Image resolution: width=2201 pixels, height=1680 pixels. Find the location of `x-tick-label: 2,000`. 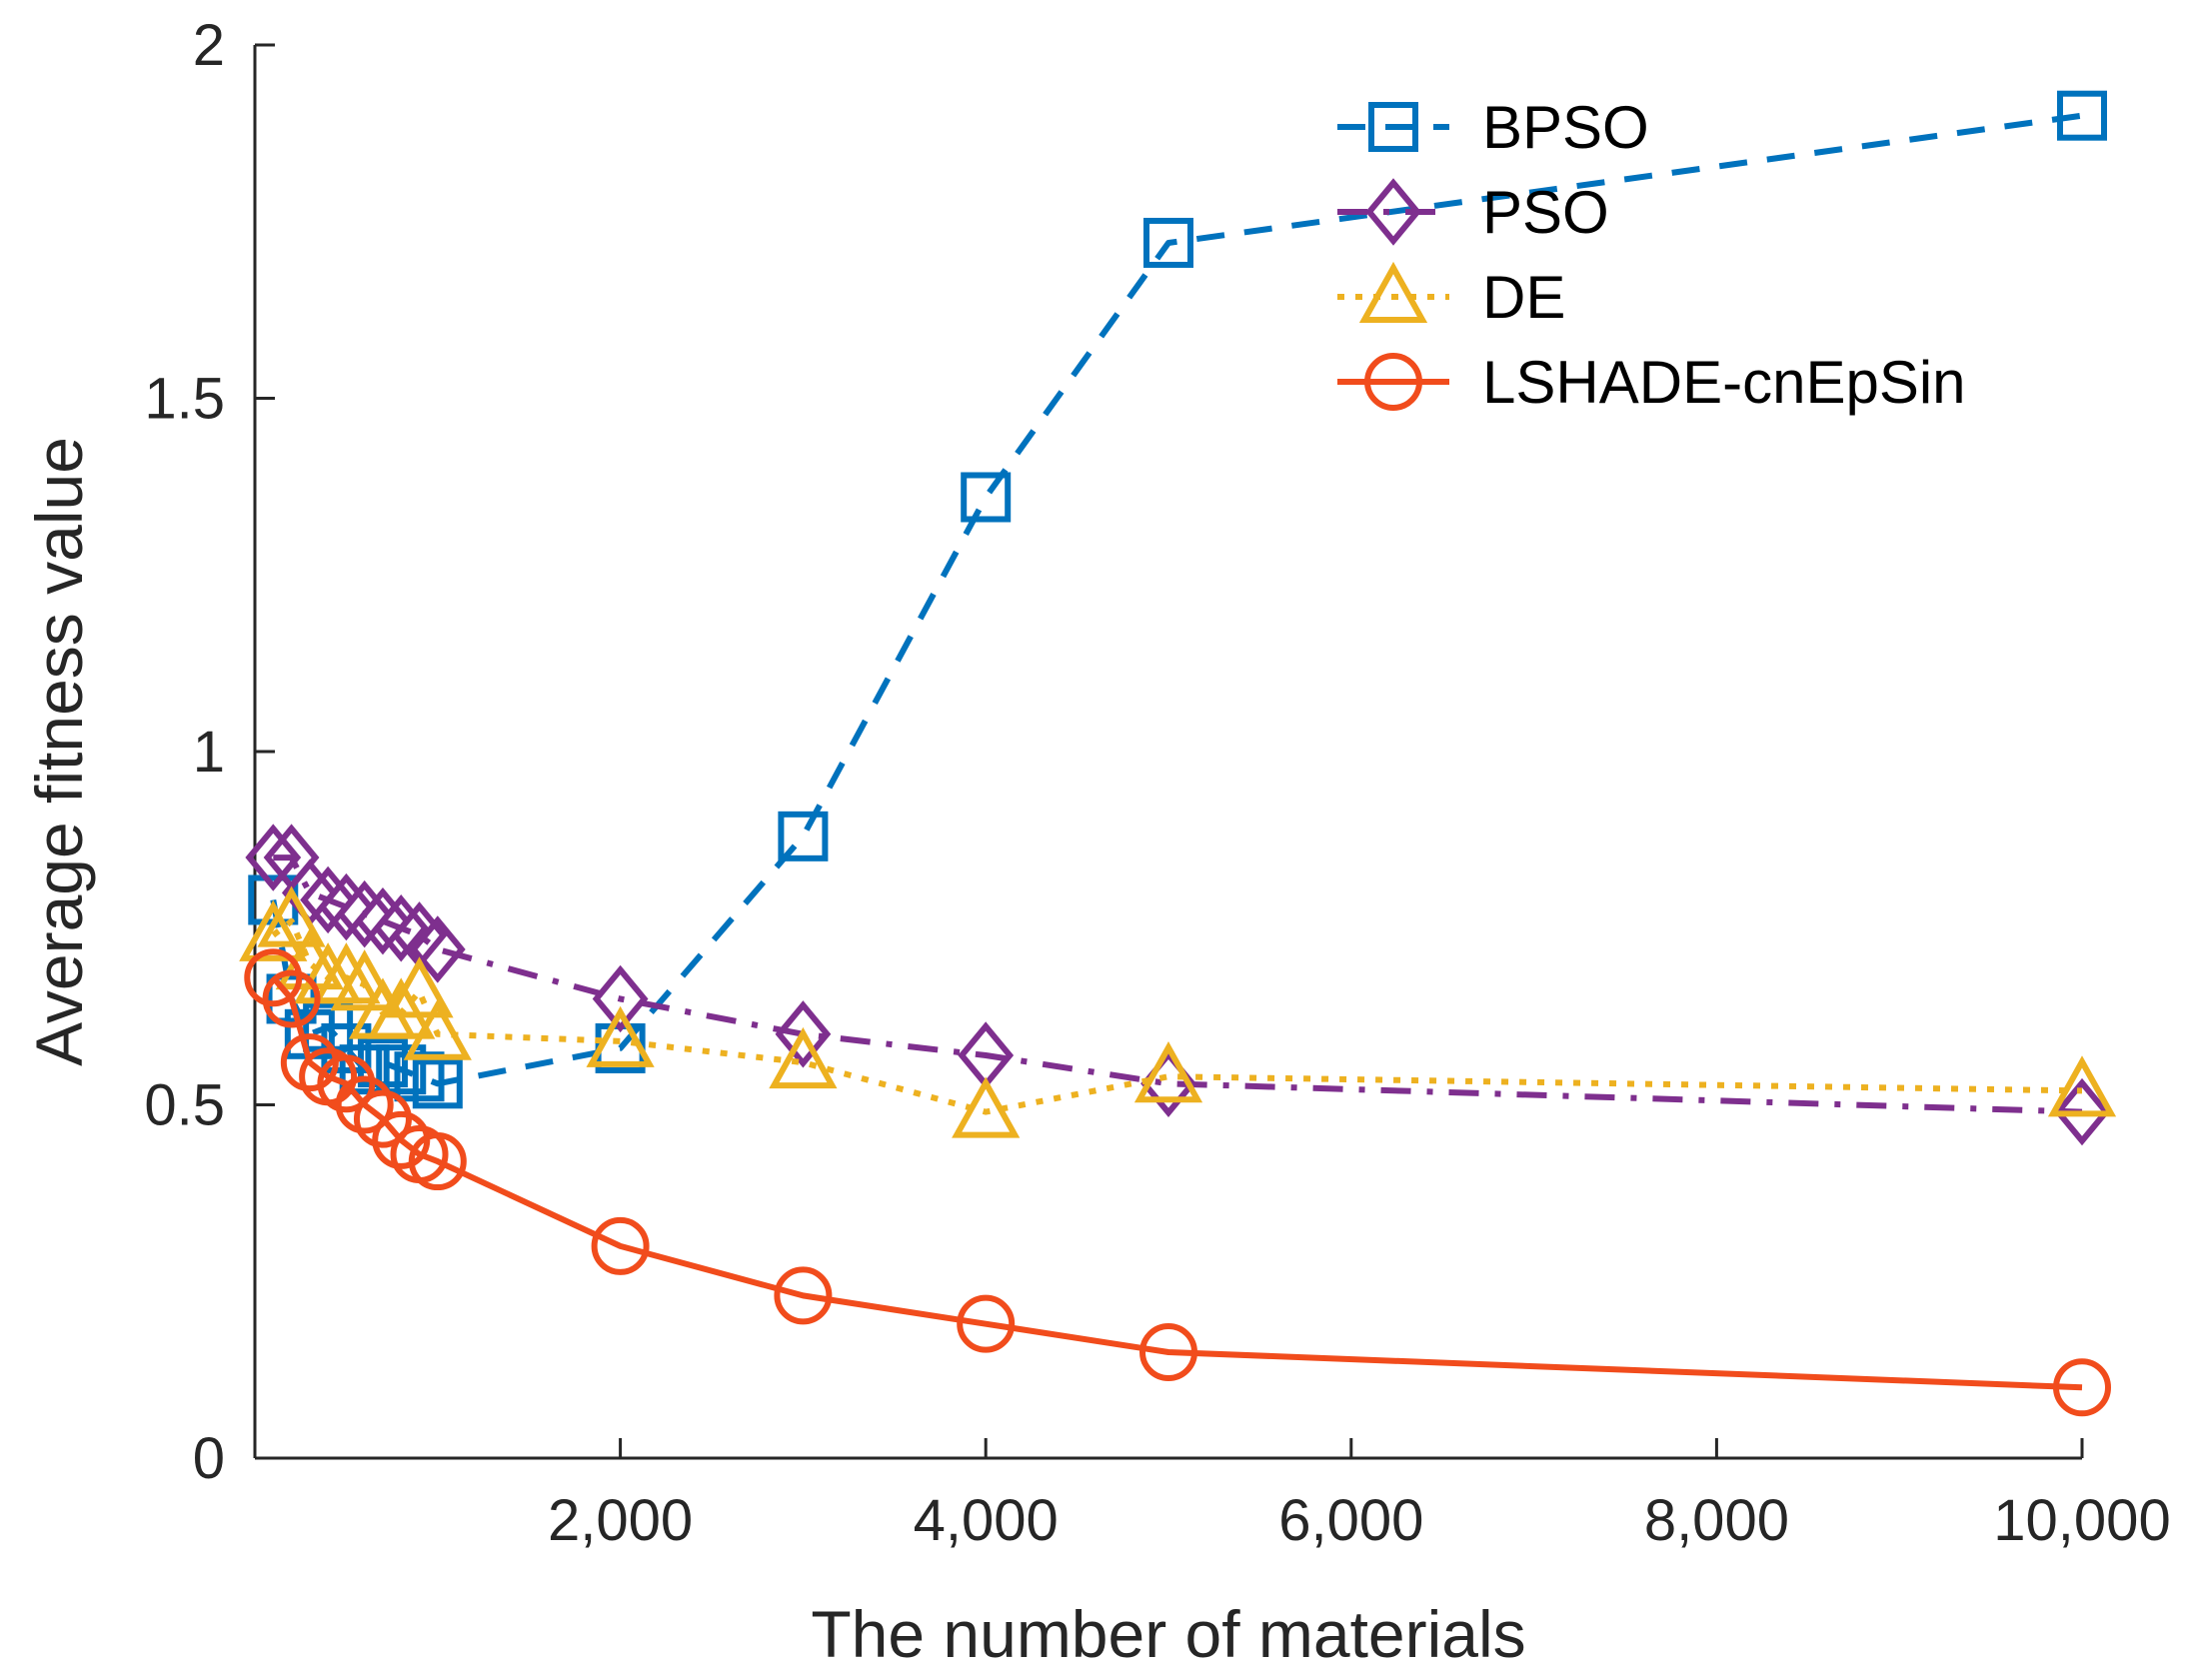

x-tick-label: 2,000 is located at coordinates (621, 1520).